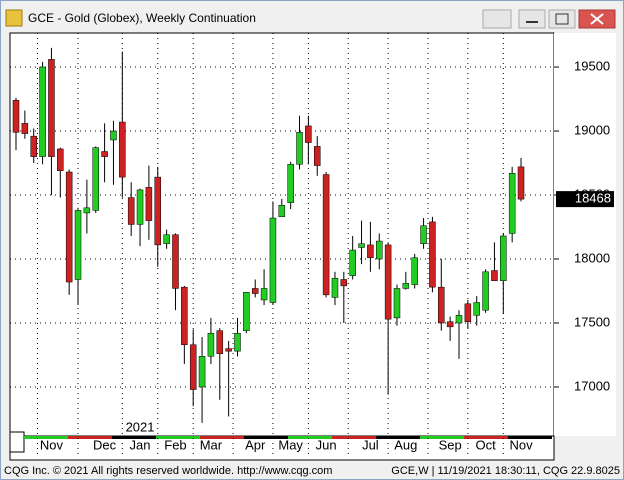 The image size is (624, 480). Describe the element at coordinates (592, 65) in the screenshot. I see `y-tick-label: 19500` at that location.